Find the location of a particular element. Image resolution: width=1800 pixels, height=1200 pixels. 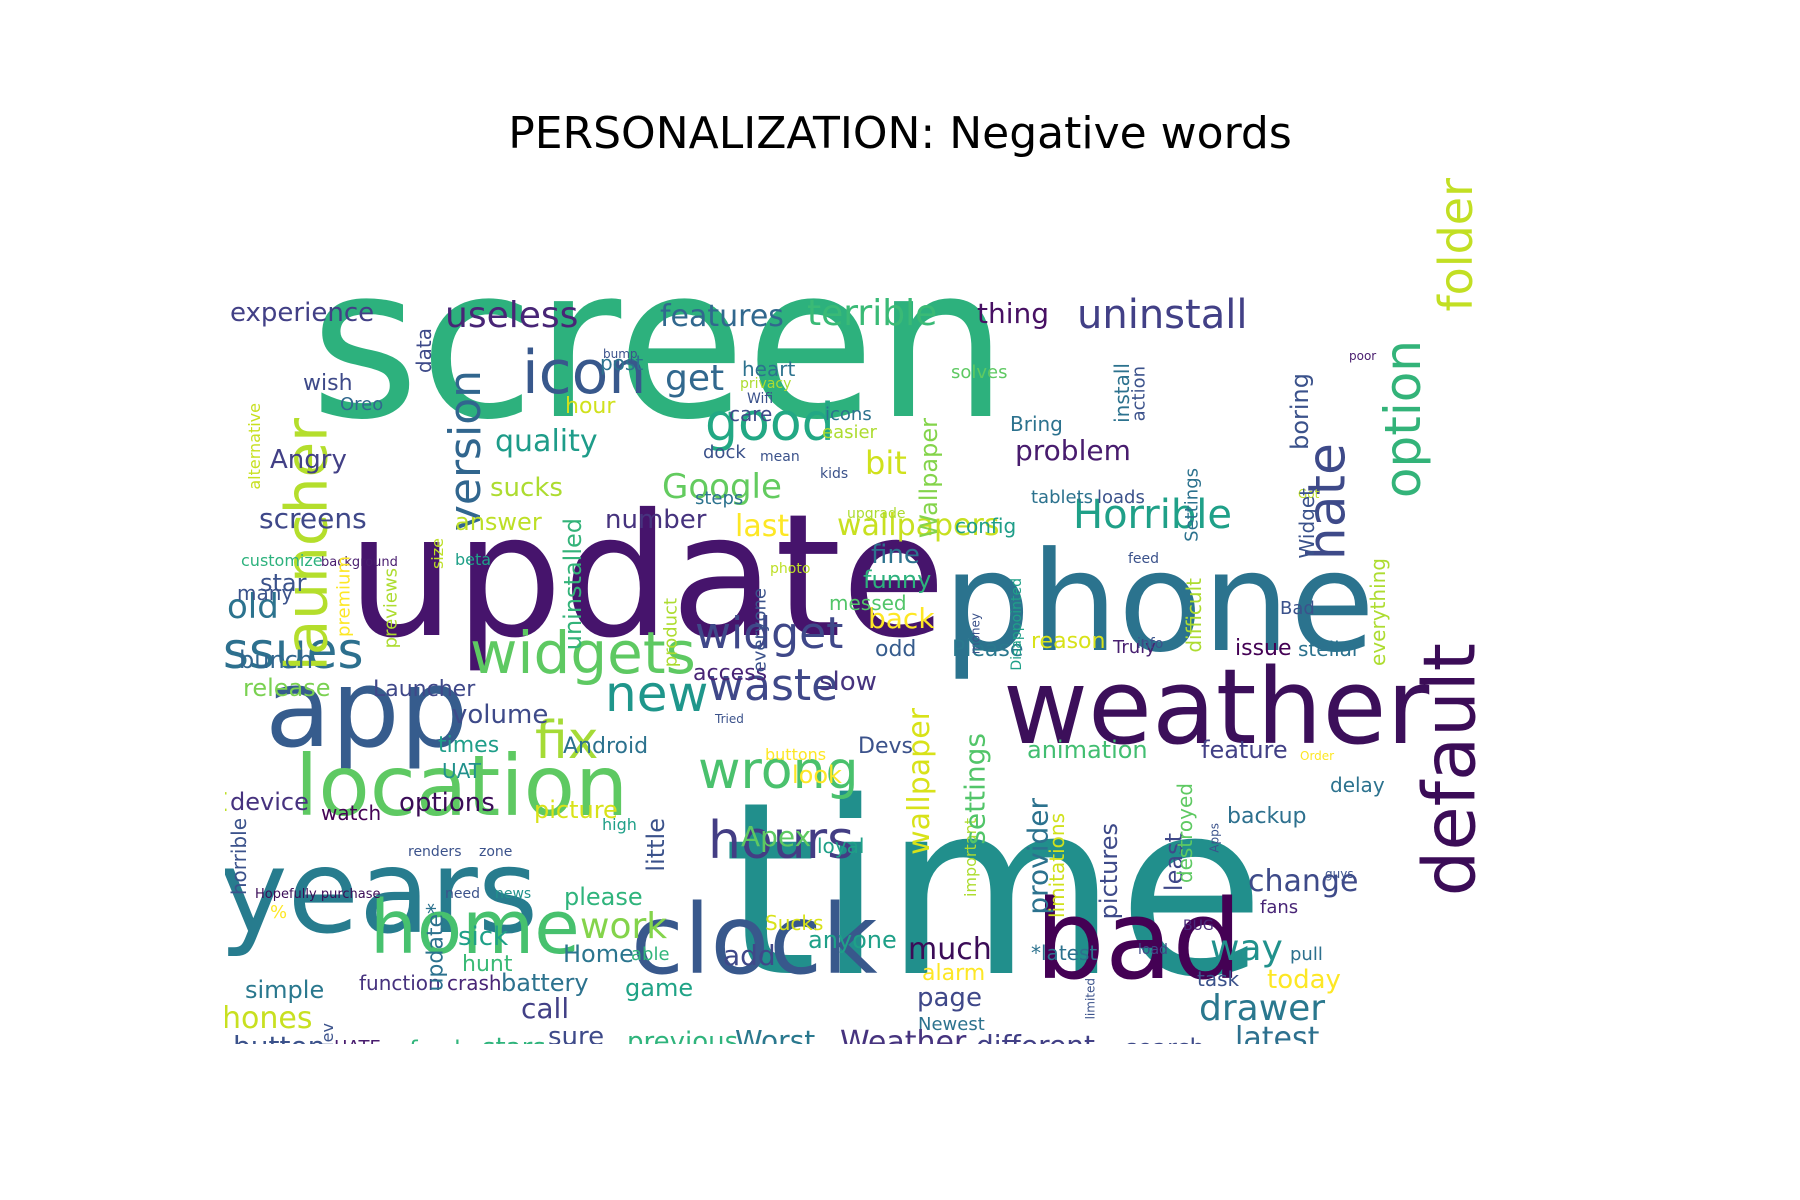

cloud-word: wish is located at coordinates (328, 383).